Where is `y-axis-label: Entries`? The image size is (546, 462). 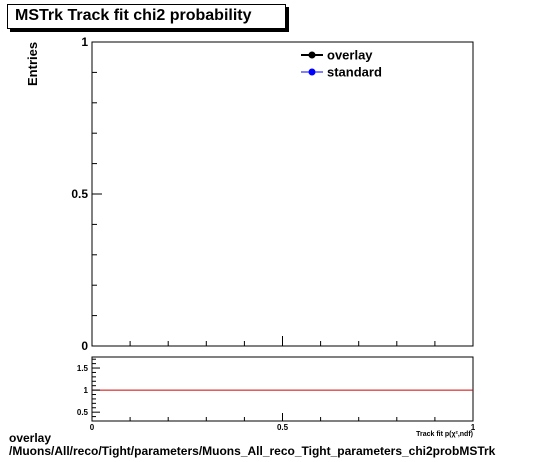 y-axis-label: Entries is located at coordinates (32, 64).